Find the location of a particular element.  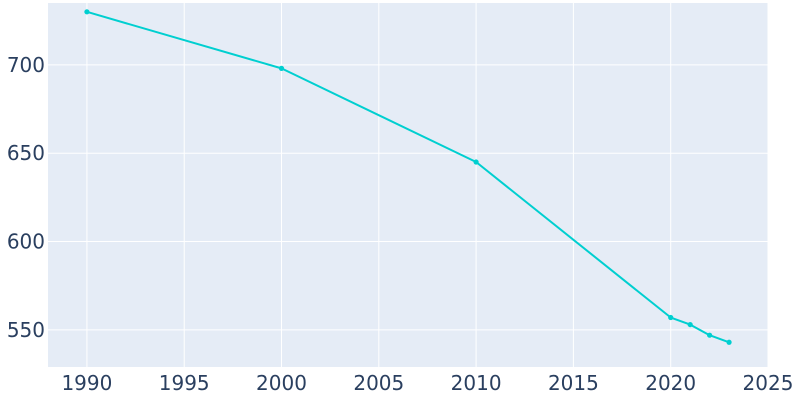

y-tick-label: 650 is located at coordinates (26, 153).